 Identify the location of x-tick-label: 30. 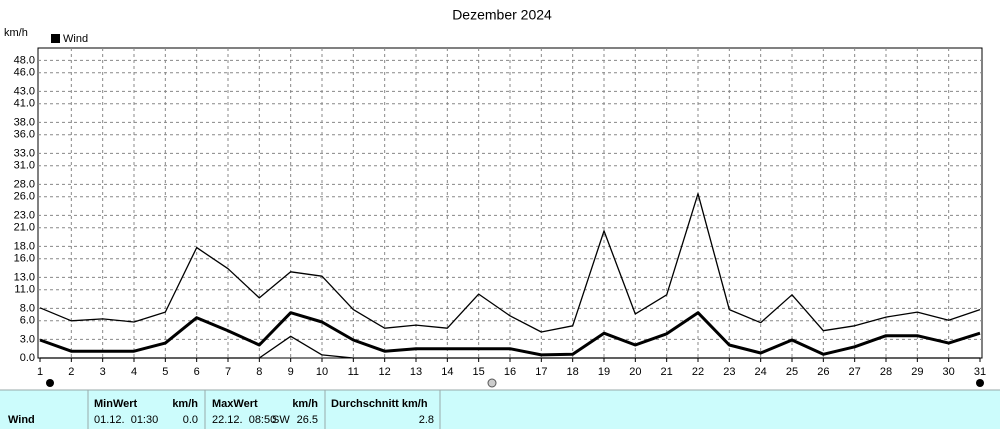
(949, 372).